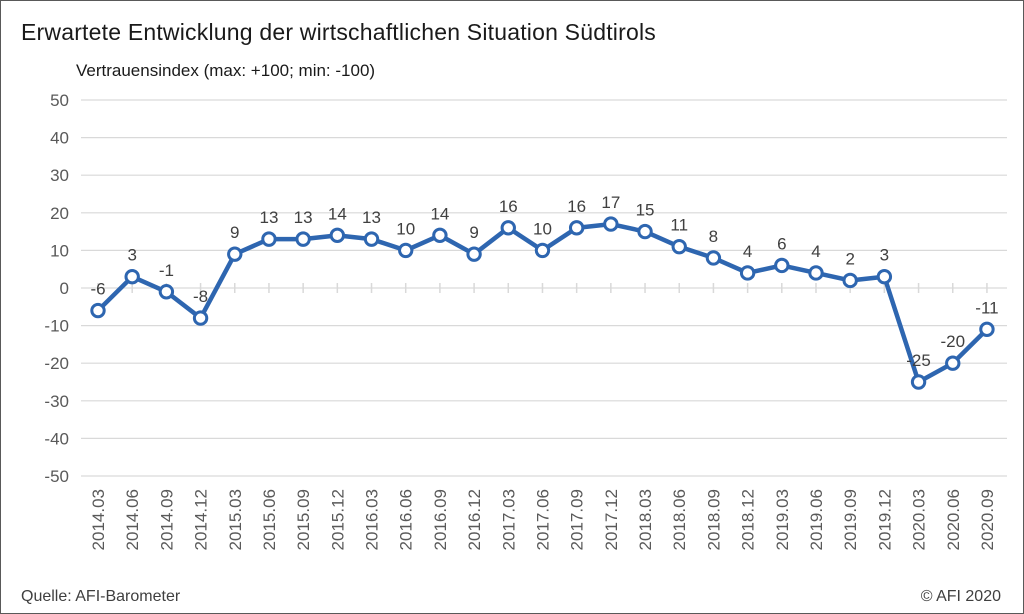 The width and height of the screenshot is (1024, 614). I want to click on y-axis-tick-label: 40, so click(59, 138).